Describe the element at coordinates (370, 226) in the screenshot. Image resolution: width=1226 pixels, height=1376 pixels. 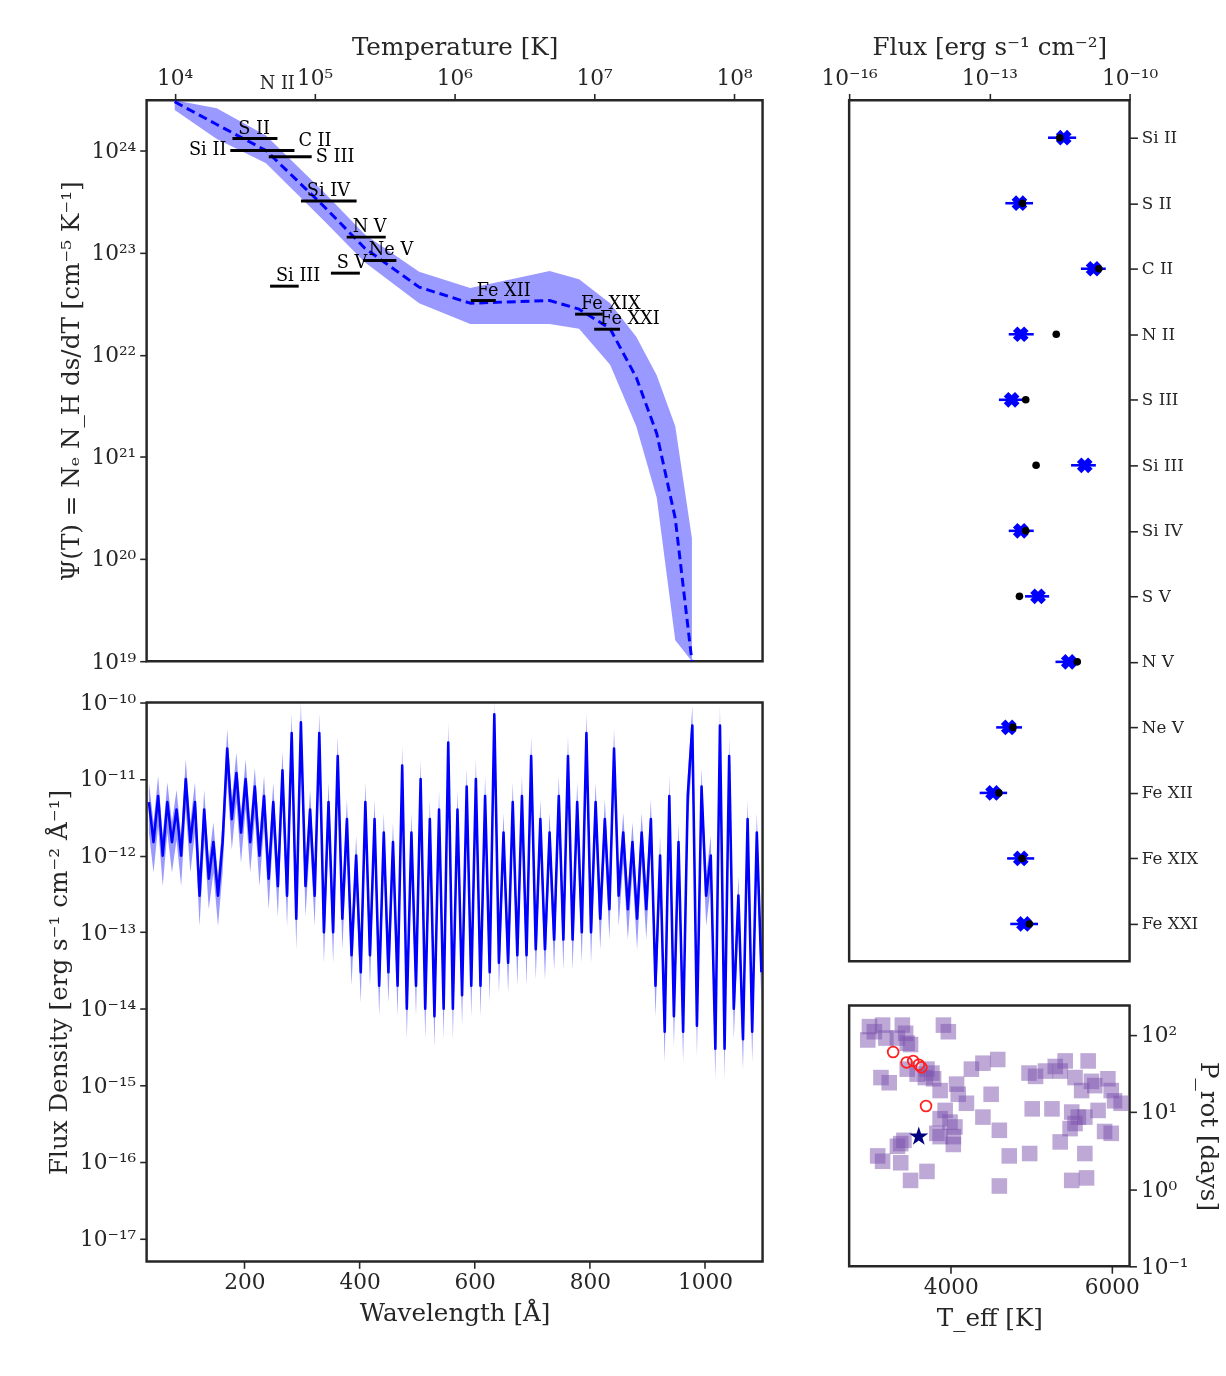
I see `series-label: N V` at that location.